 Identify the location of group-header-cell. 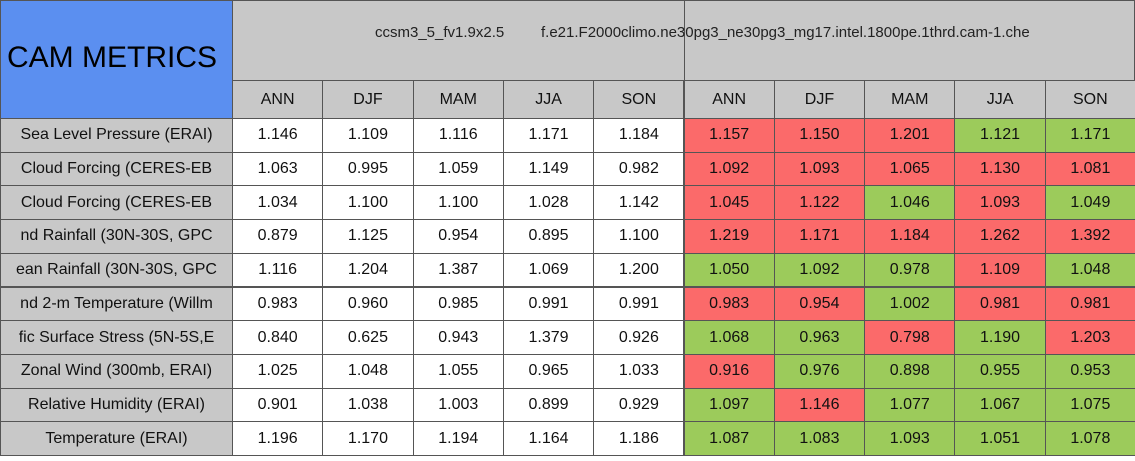
(458, 40).